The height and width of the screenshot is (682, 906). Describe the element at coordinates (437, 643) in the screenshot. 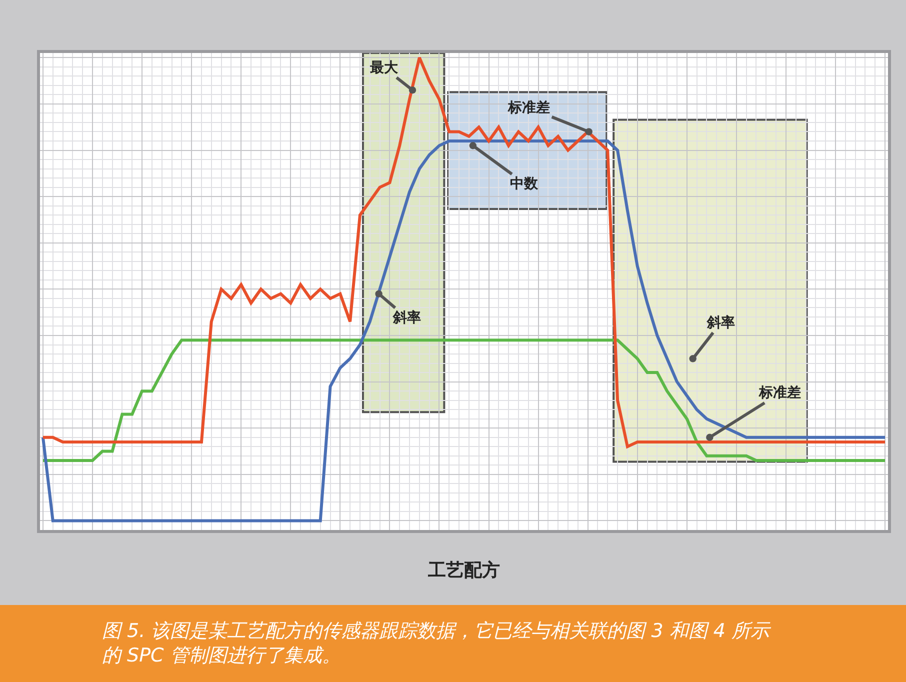

I see `caption: 图 5. 该图是某工艺配方的传感器跟踪数据，它已经与相关联的图 3 和图 4 所示的 SPC 管制图进行了集成。` at that location.